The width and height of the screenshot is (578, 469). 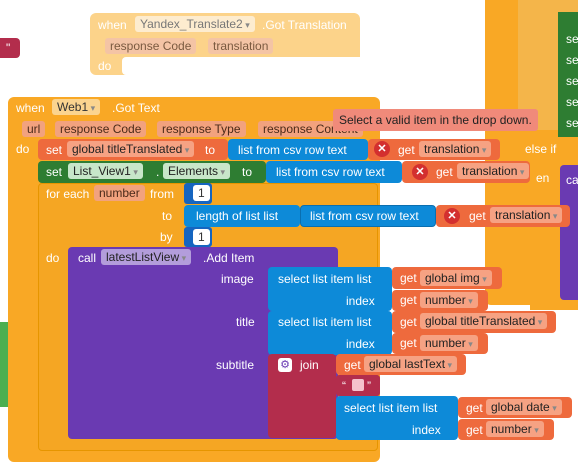 What do you see at coordinates (30, 108) in the screenshot?
I see `main-when-label: when` at bounding box center [30, 108].